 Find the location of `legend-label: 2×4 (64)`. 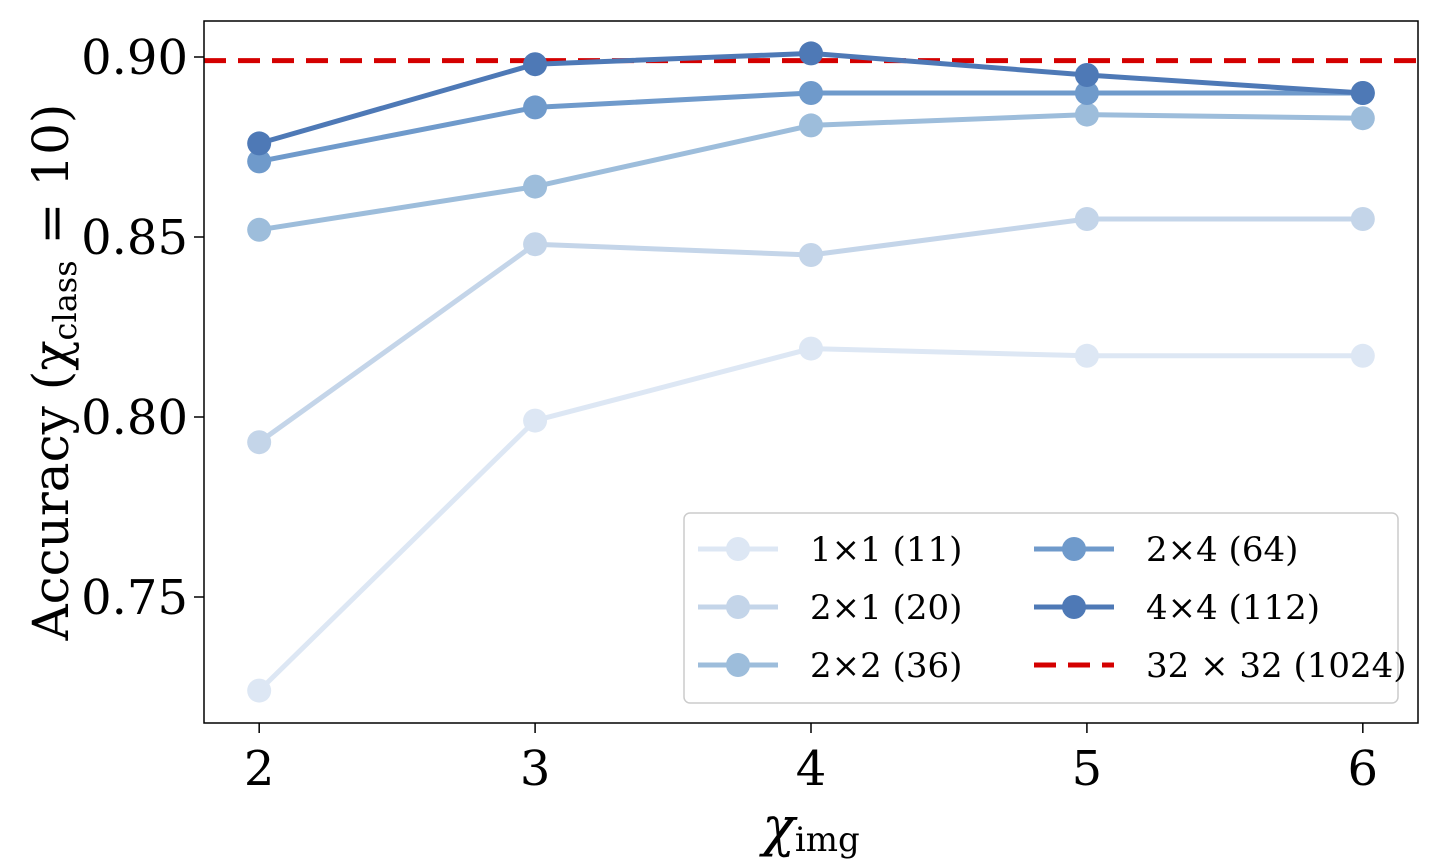

legend-label: 2×4 (64) is located at coordinates (1222, 550).